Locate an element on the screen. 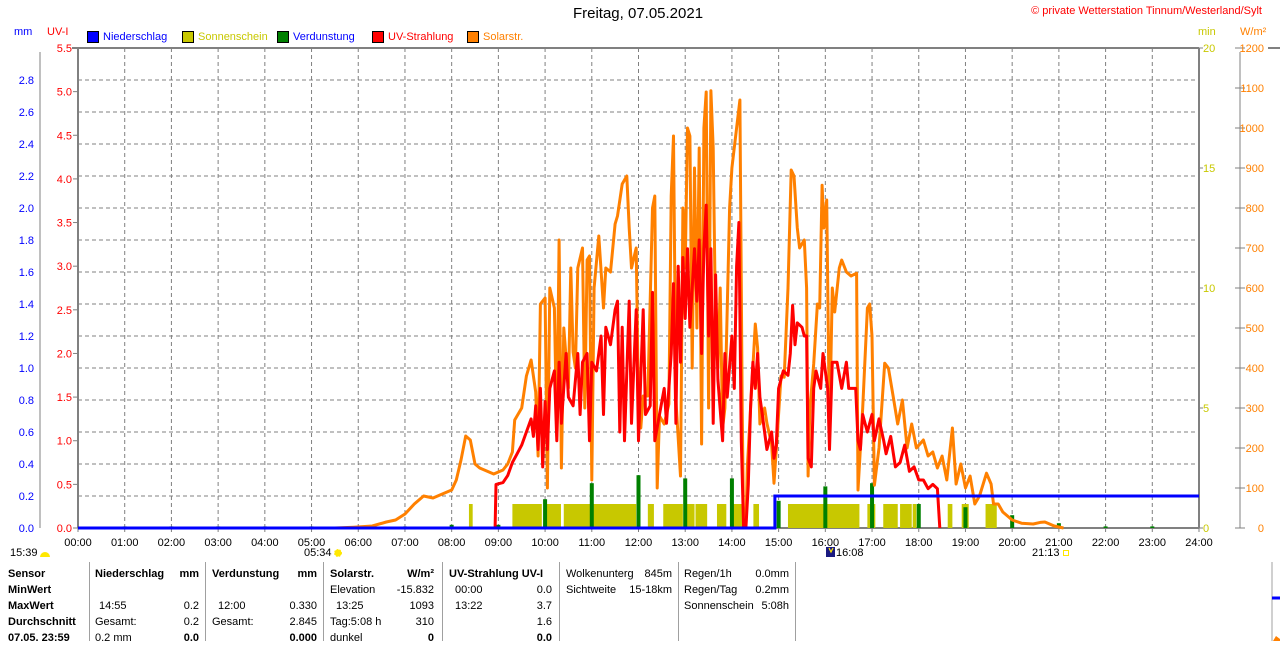 The image size is (1280, 646). x-tick-label: 03:00 is located at coordinates (218, 543).